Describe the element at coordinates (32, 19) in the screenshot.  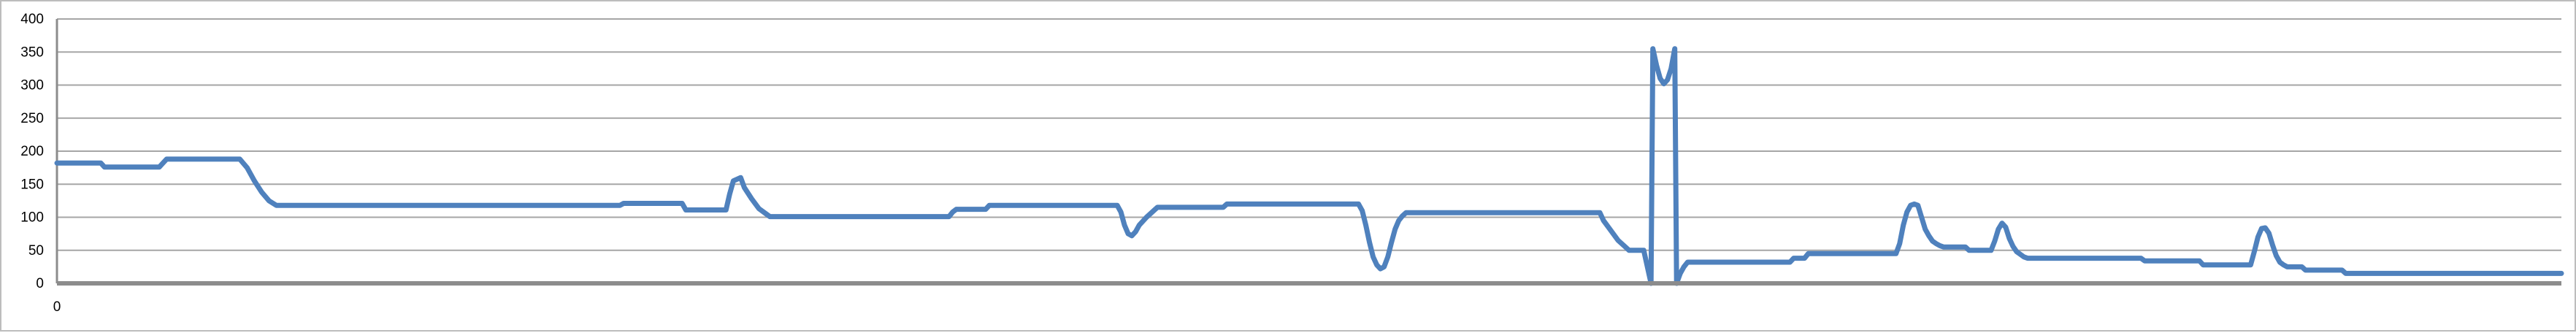
I see `y-tick-label: 400` at that location.